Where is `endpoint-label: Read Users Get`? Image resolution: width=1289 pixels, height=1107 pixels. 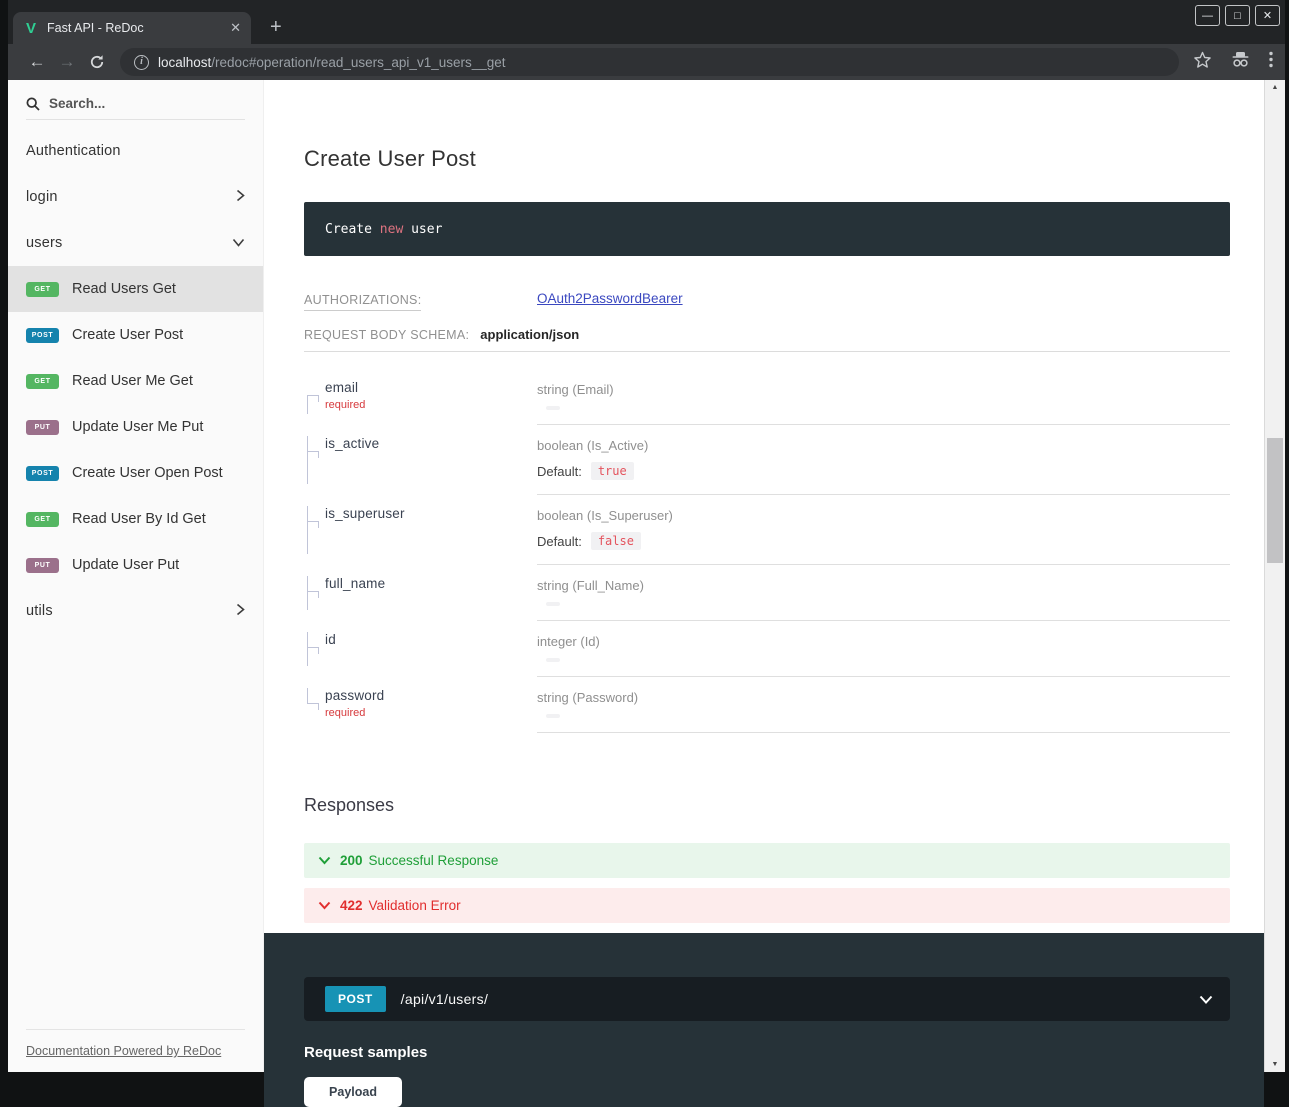 endpoint-label: Read Users Get is located at coordinates (124, 289).